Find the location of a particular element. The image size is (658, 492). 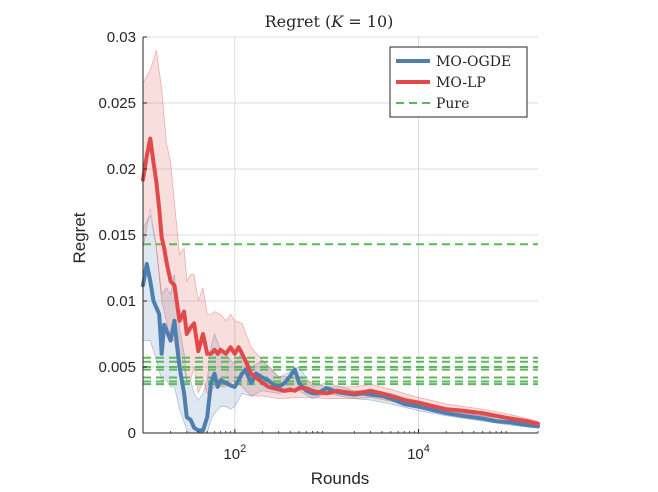

y-tick-label: 0.03 is located at coordinates (121, 37).